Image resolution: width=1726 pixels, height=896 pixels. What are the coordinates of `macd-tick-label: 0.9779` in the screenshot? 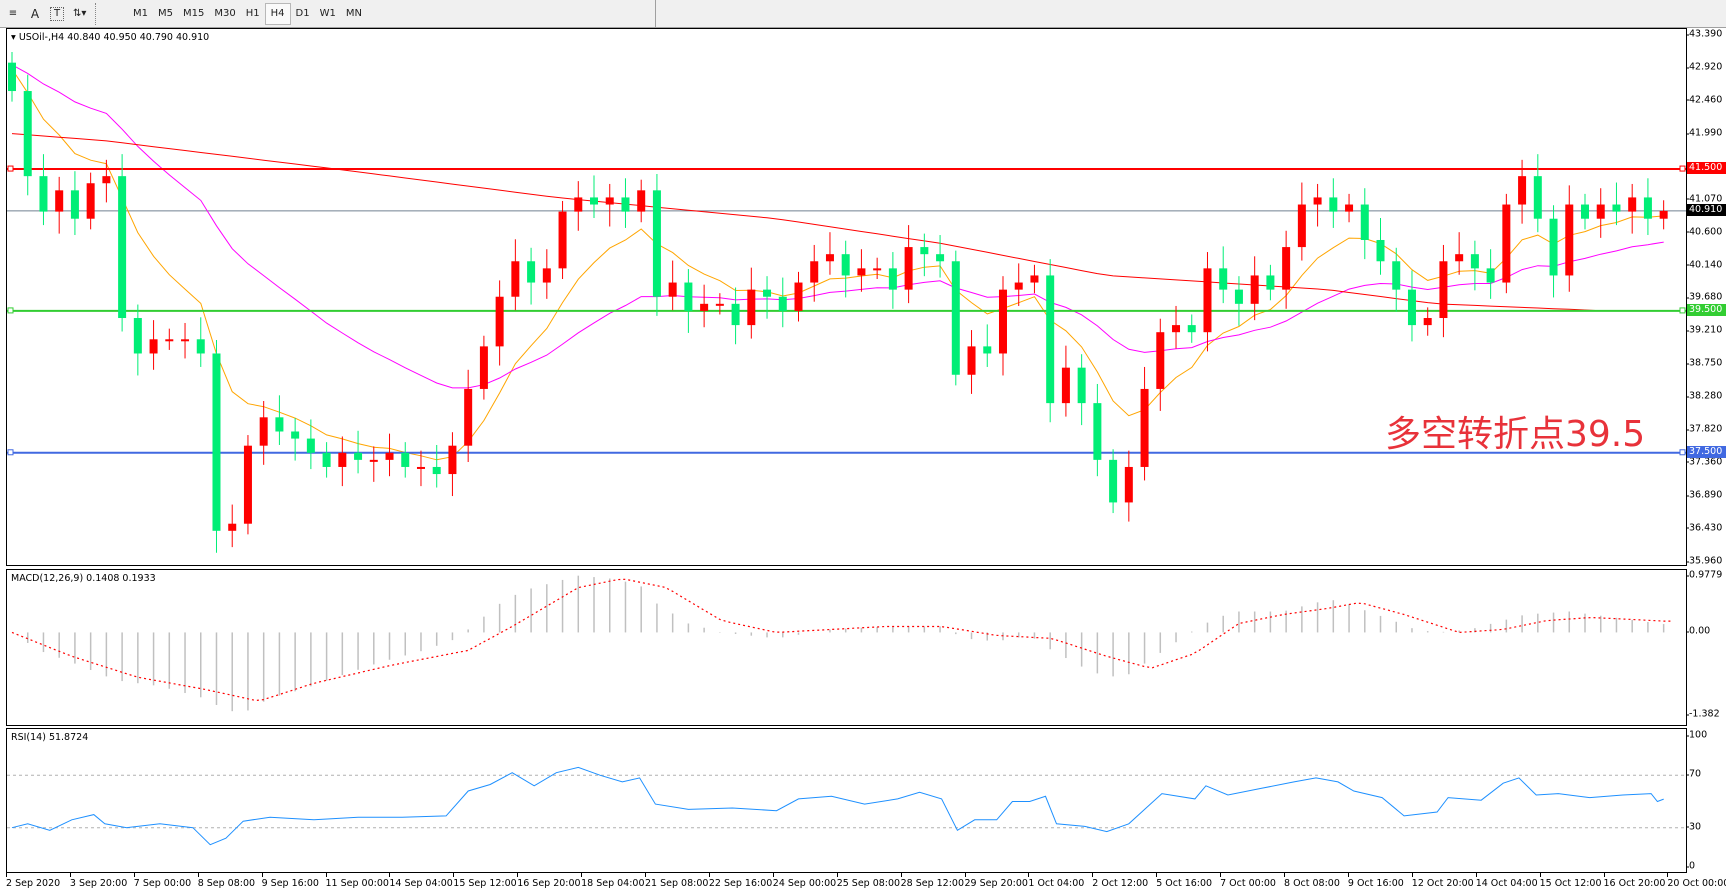 It's located at (1704, 575).